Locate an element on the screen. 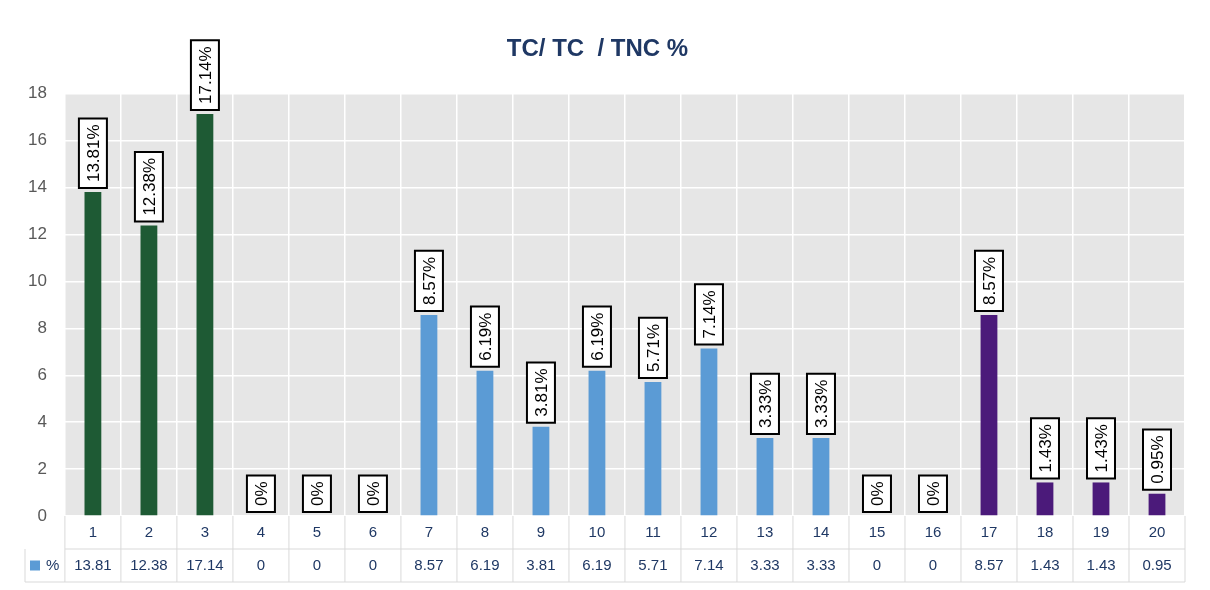  x-tick-label: 7 is located at coordinates (429, 531).